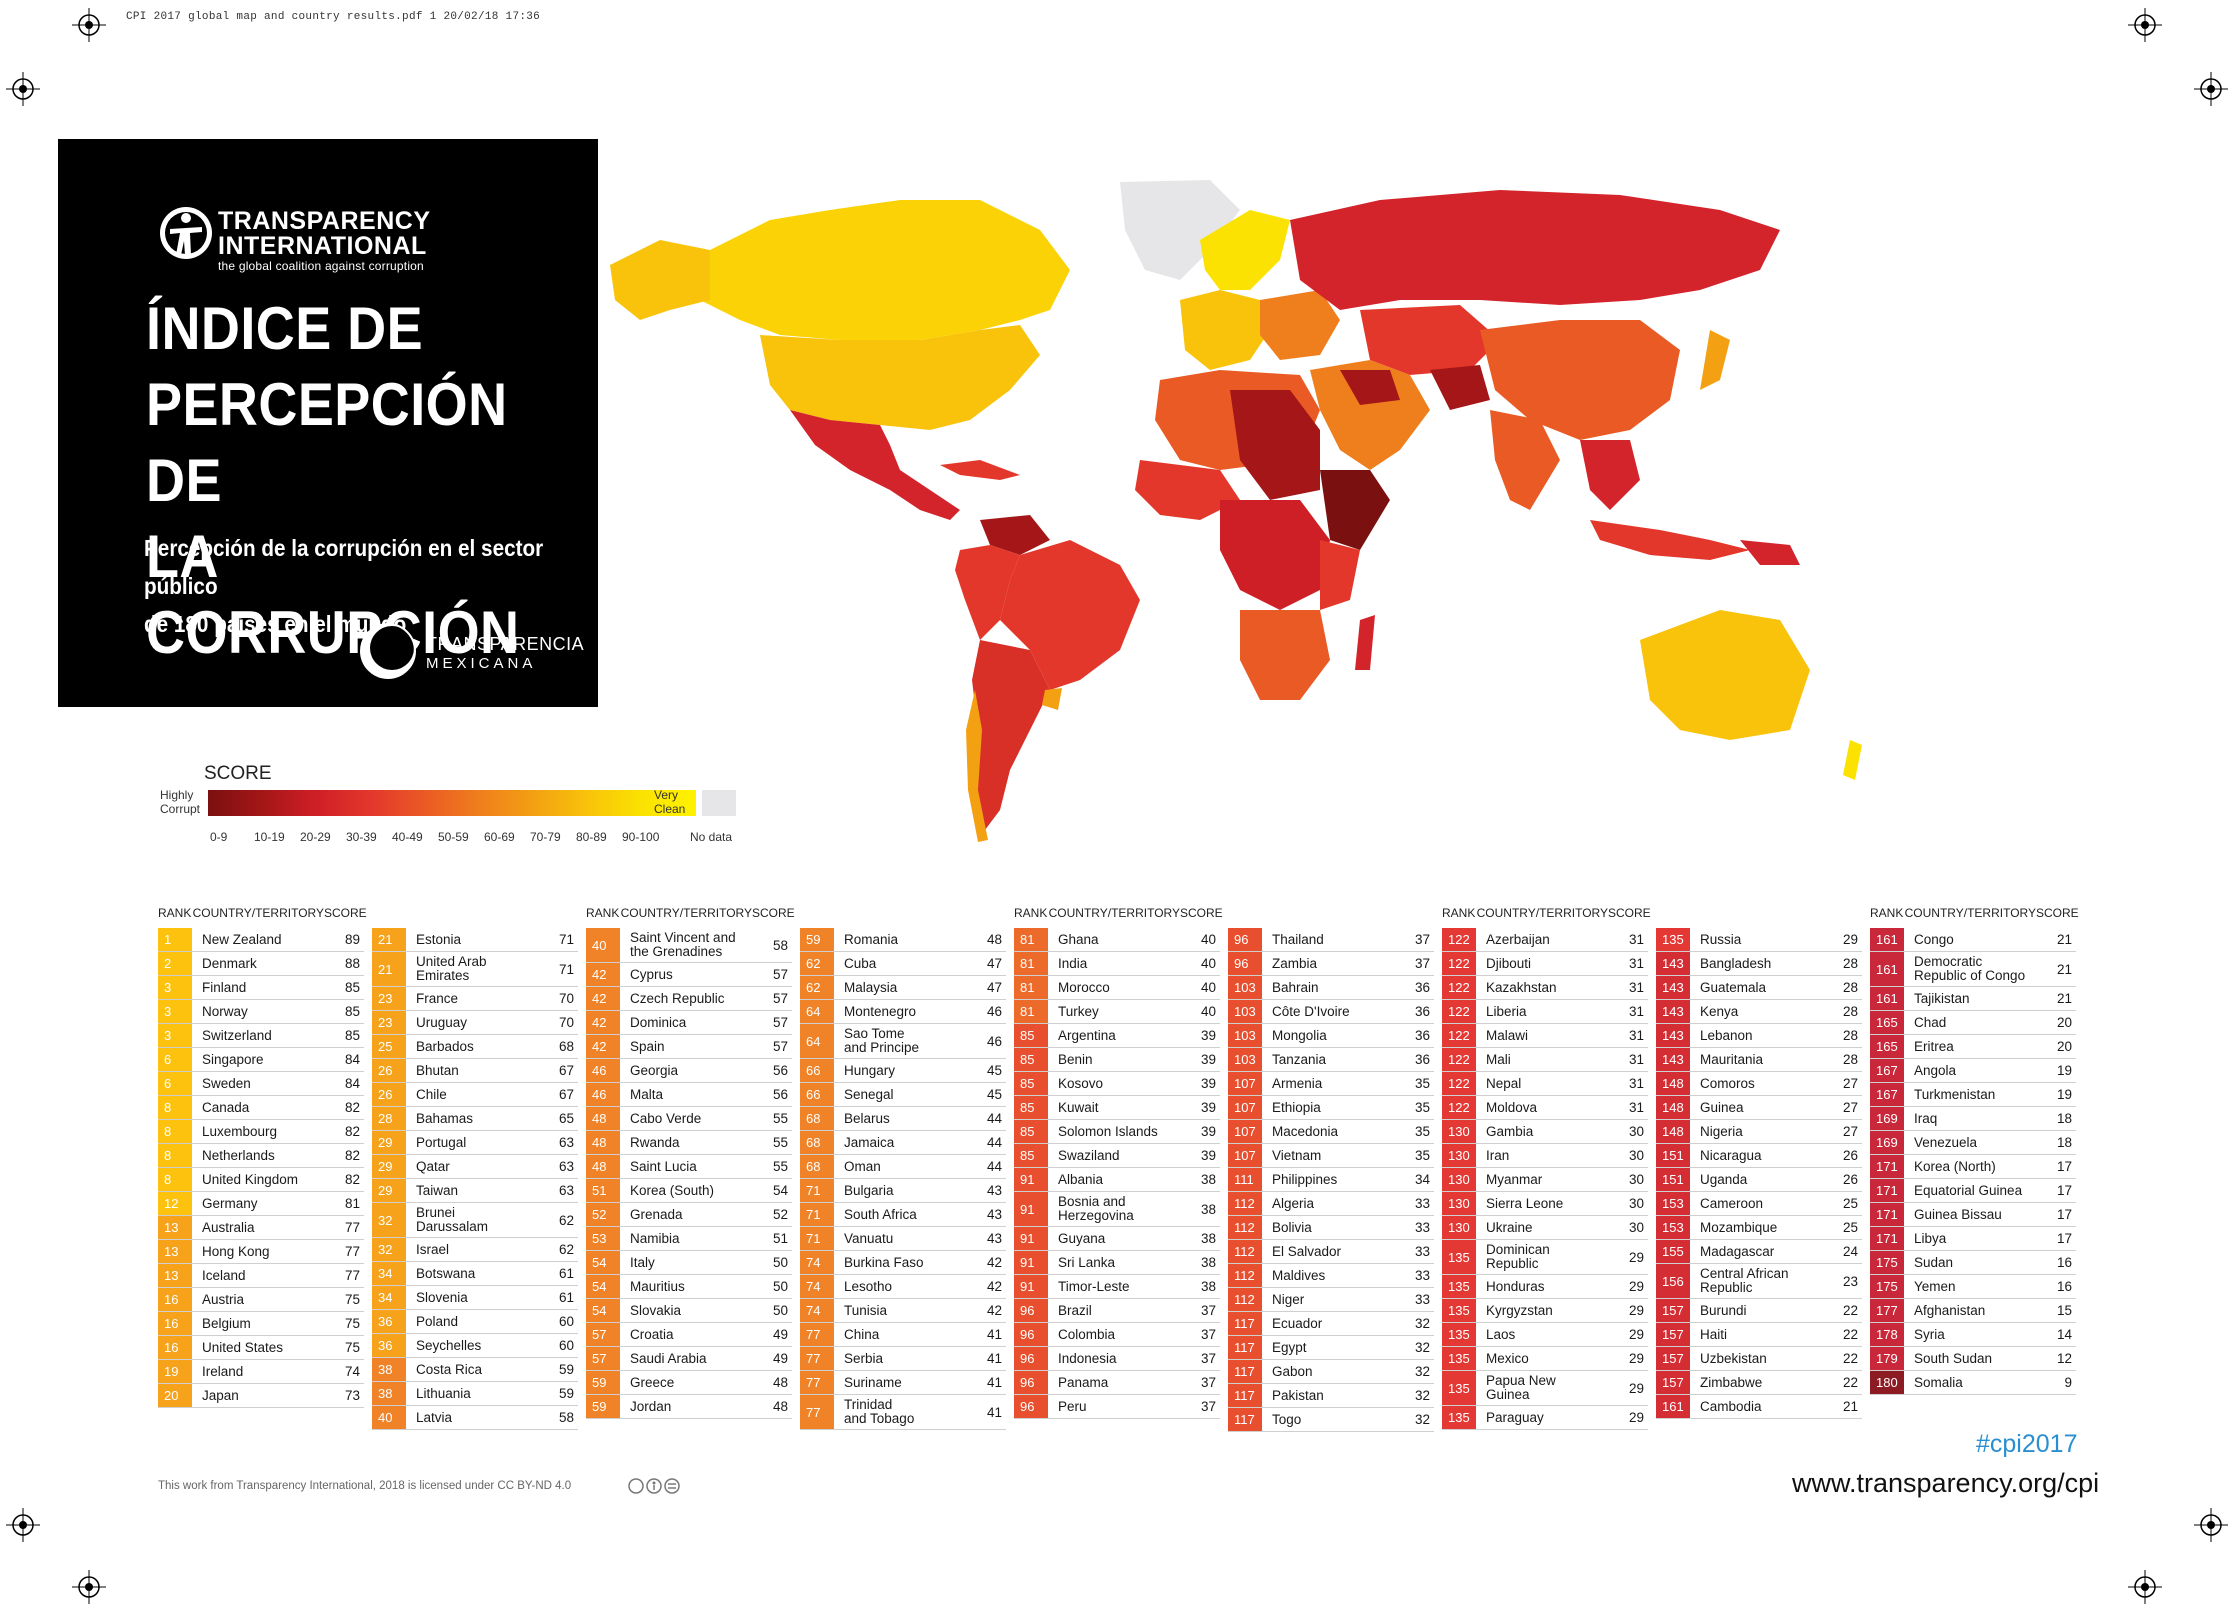  What do you see at coordinates (1545, 1108) in the screenshot?
I see `table-row: 122 Moldova 31` at bounding box center [1545, 1108].